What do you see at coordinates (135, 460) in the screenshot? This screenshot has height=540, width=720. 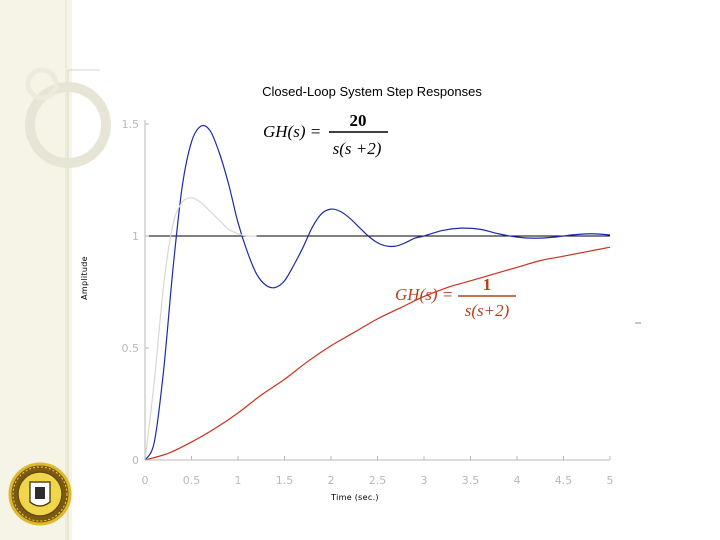 I see `y-tick-label: 0` at bounding box center [135, 460].